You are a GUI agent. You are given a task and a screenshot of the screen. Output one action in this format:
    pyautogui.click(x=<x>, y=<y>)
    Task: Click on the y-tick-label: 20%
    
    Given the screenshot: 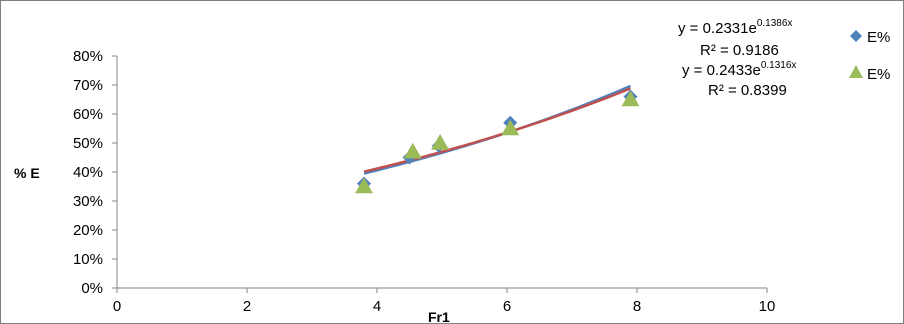 What is the action you would take?
    pyautogui.click(x=88, y=230)
    